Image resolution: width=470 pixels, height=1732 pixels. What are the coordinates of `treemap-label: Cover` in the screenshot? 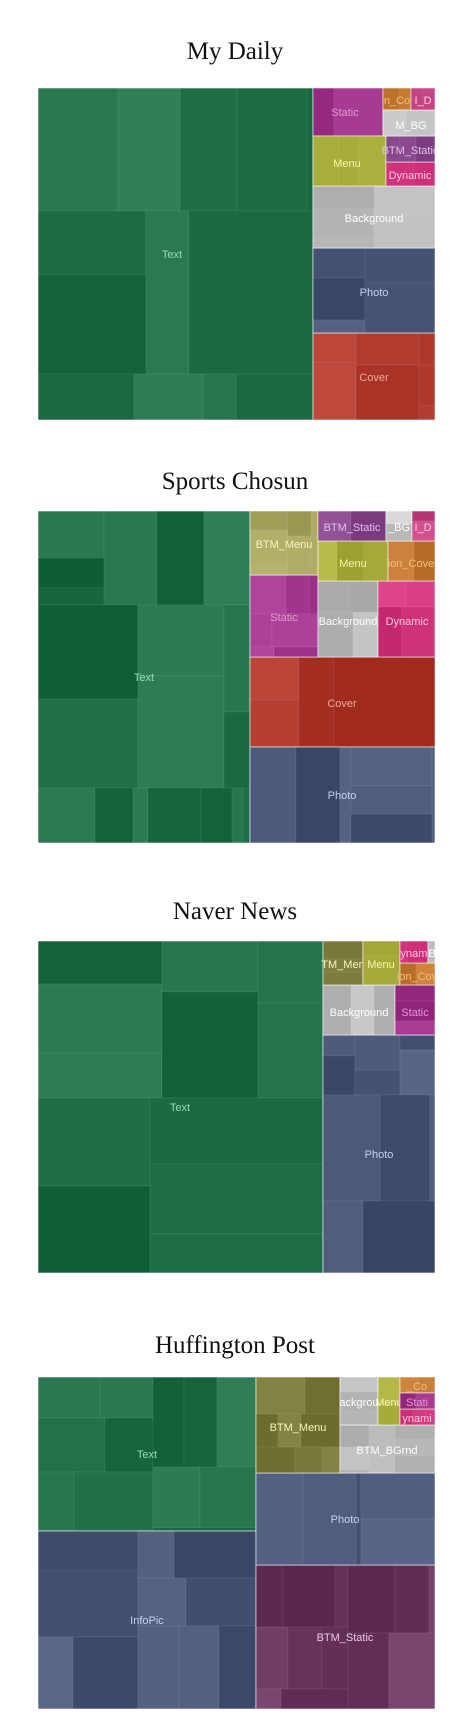 It's located at (374, 378).